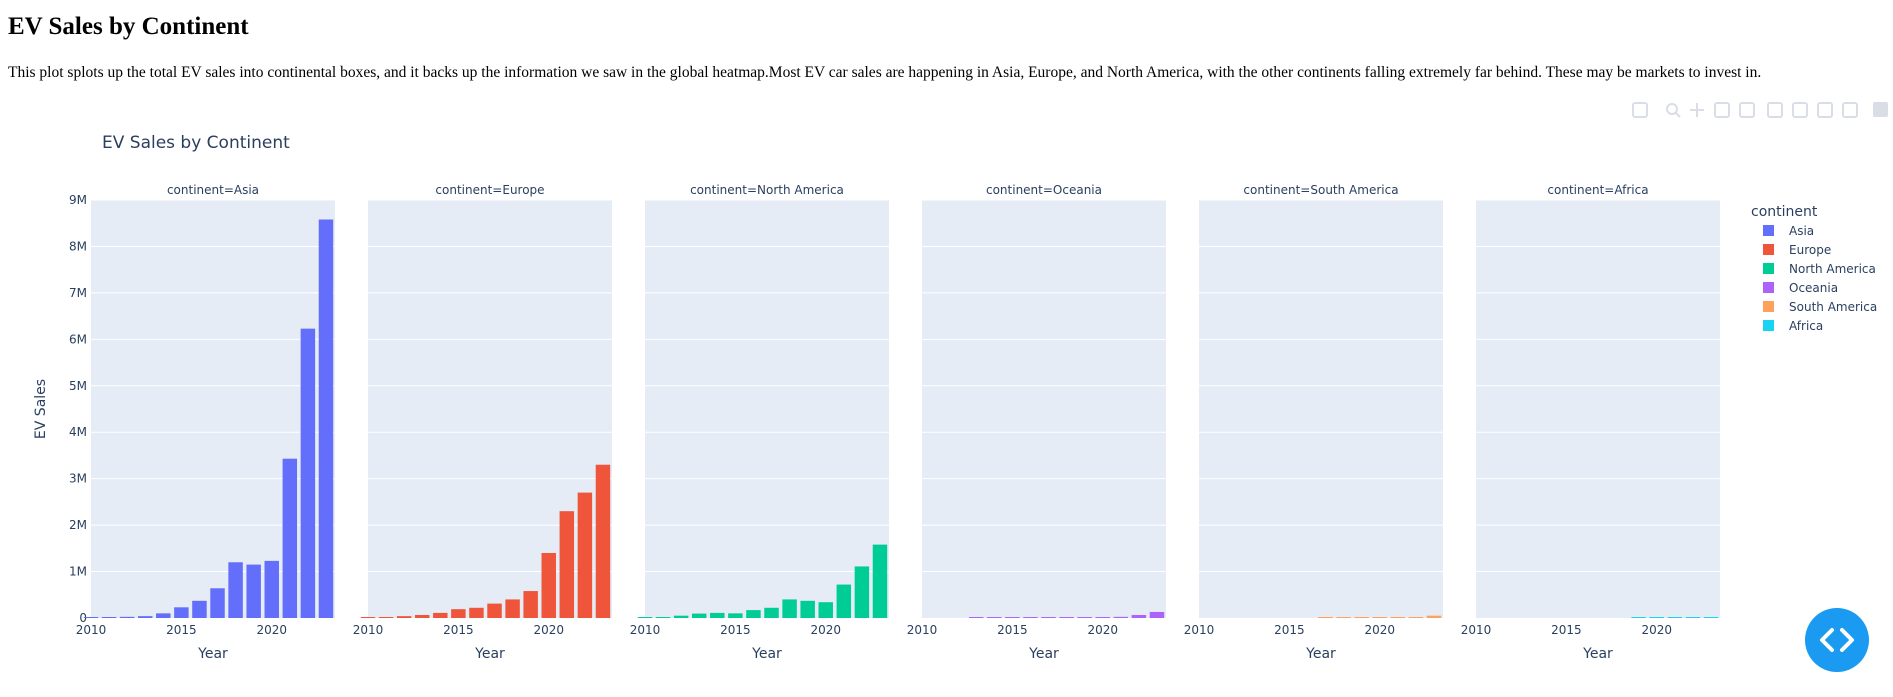  Describe the element at coordinates (1673, 110) in the screenshot. I see `zoom-icon` at that location.